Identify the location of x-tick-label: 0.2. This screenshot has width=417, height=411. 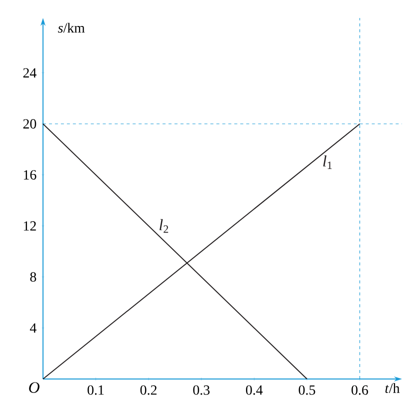
(148, 390).